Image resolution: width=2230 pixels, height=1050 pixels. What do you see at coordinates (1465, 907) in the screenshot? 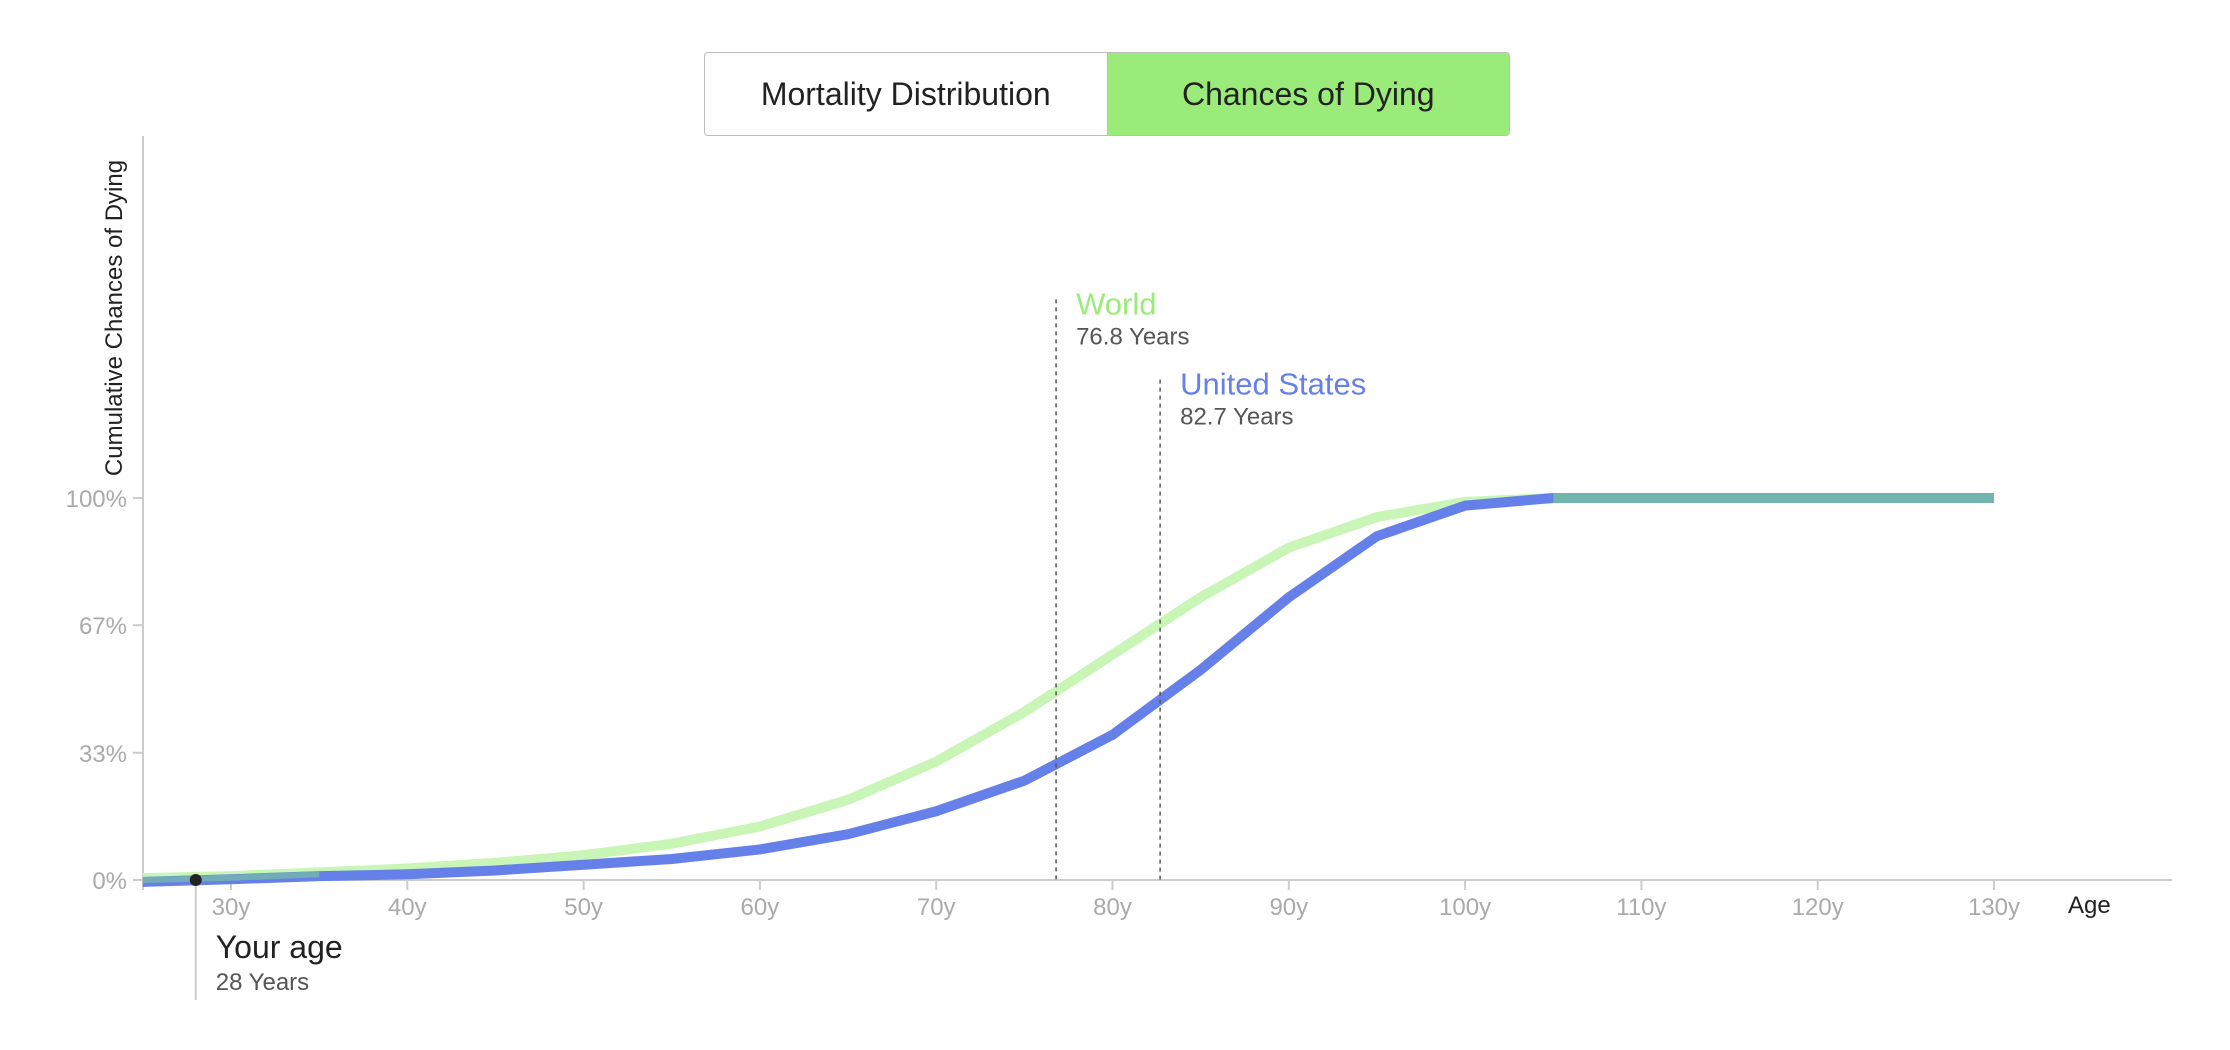
I see `x-tick-label: 100y` at bounding box center [1465, 907].